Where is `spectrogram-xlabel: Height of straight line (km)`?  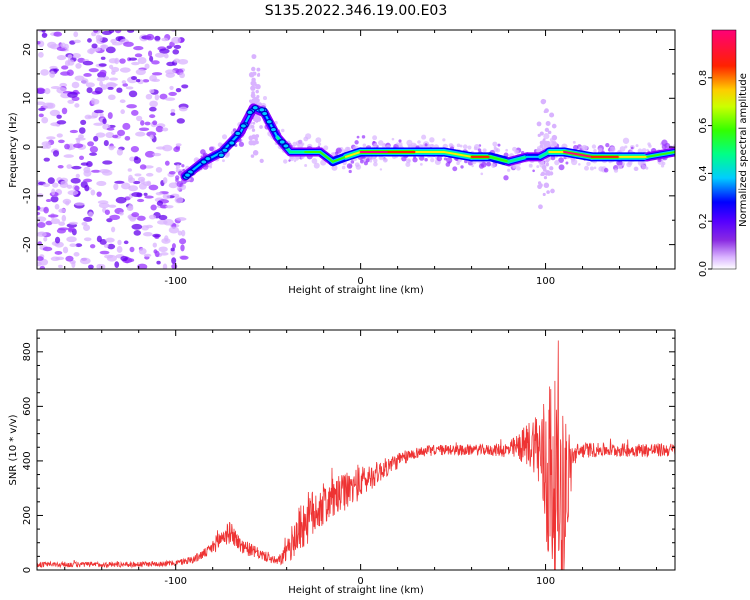
spectrogram-xlabel: Height of straight line (km) is located at coordinates (356, 290).